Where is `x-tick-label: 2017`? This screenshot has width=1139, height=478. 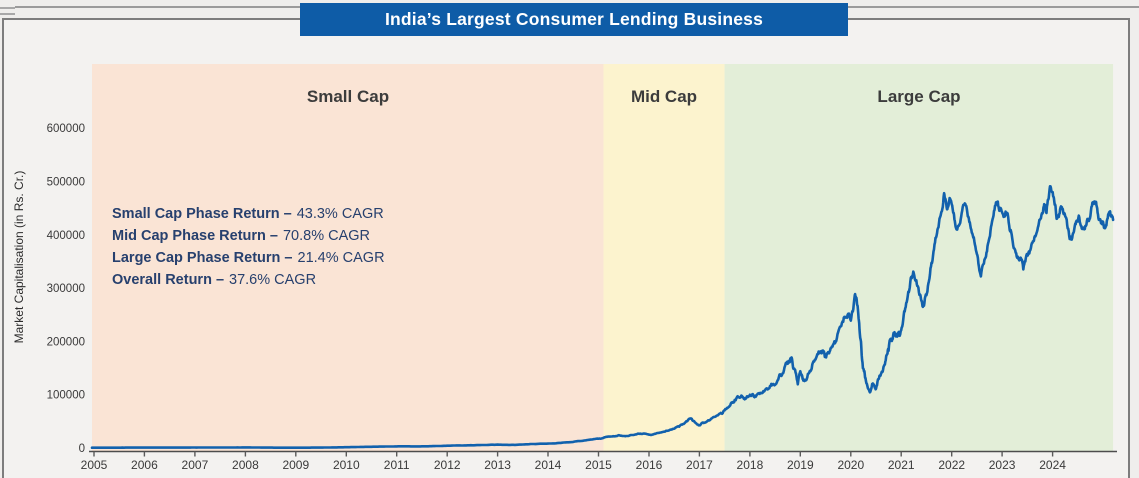 x-tick-label: 2017 is located at coordinates (699, 465).